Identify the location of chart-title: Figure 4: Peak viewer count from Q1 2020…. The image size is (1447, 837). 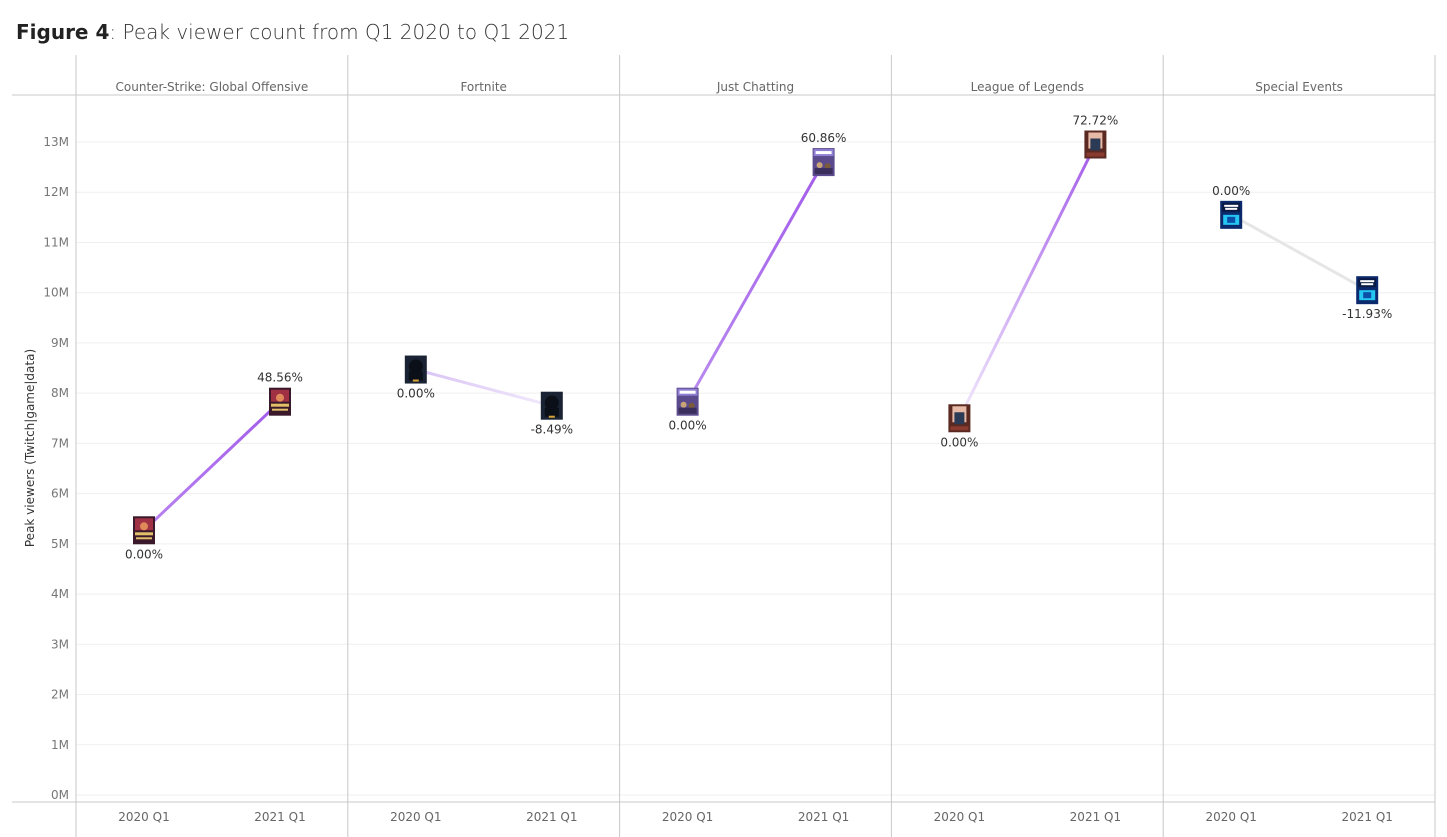
(292, 32).